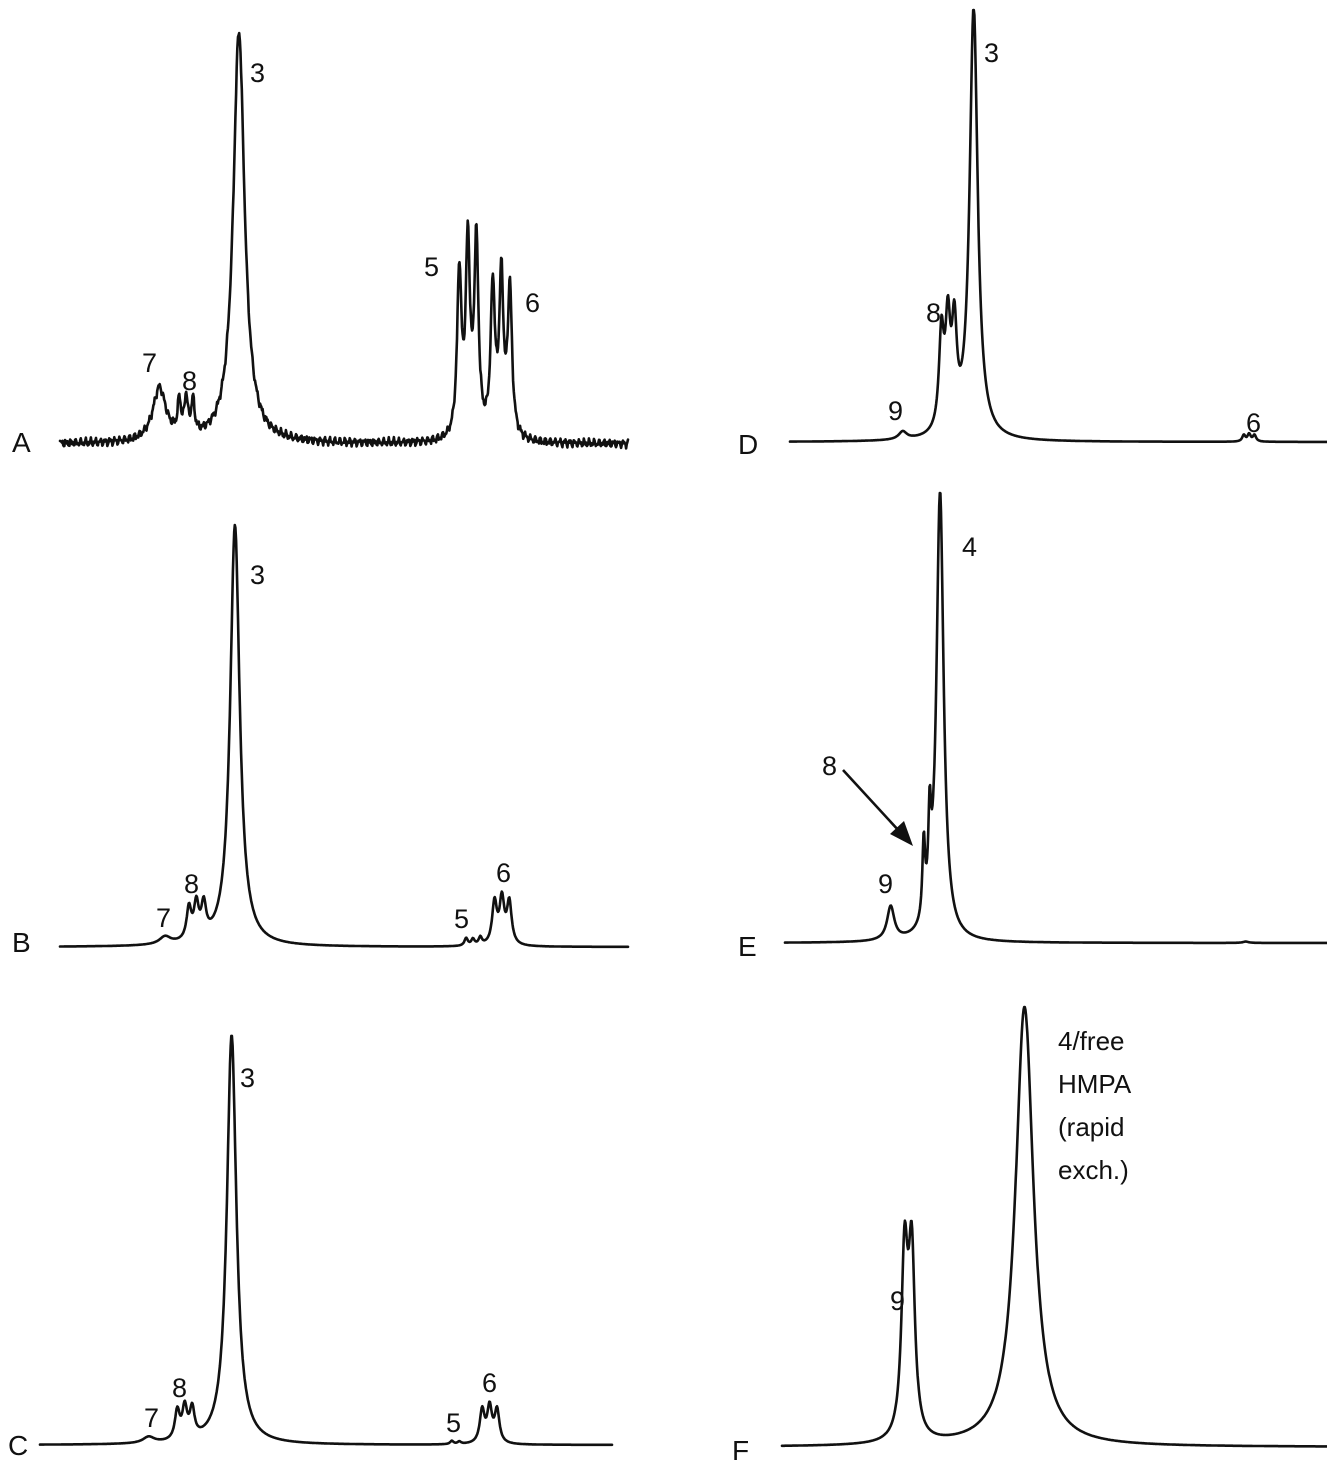  Describe the element at coordinates (1055, 718) in the screenshot. I see `spectrum-trace-e` at that location.